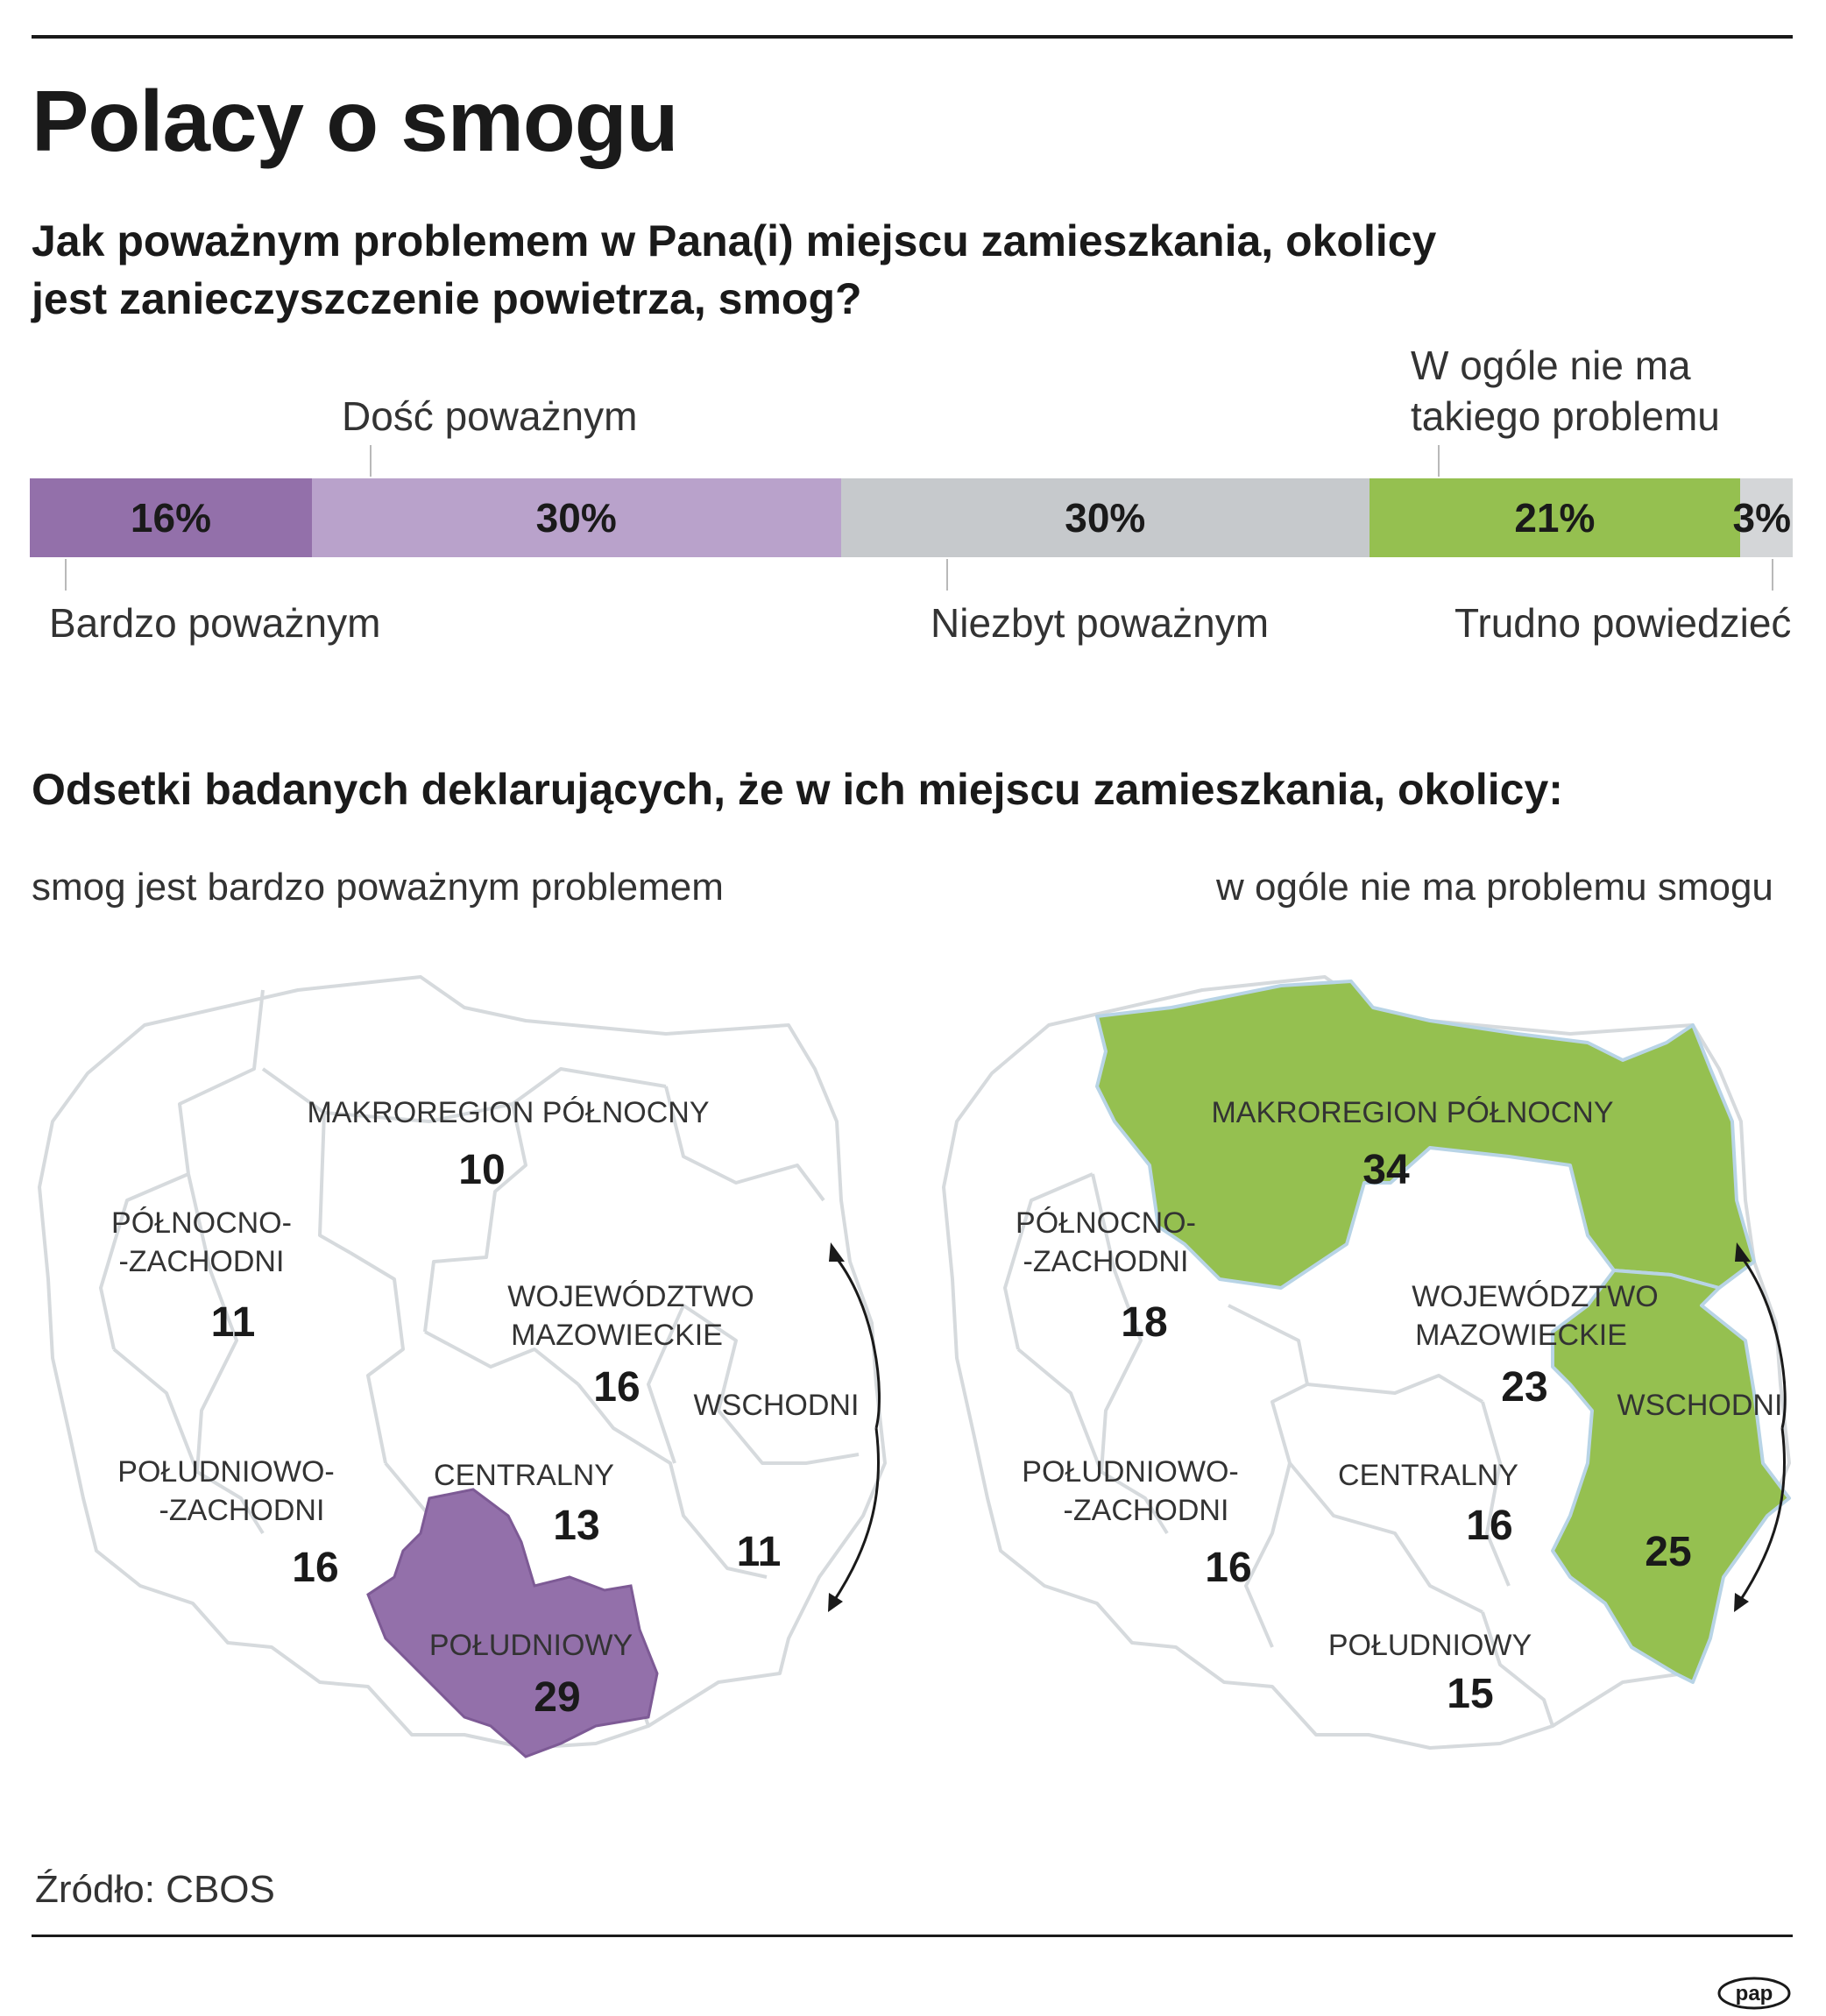 Image resolution: width=1826 pixels, height=2016 pixels. I want to click on source-note: Źródło: CBOS, so click(155, 1889).